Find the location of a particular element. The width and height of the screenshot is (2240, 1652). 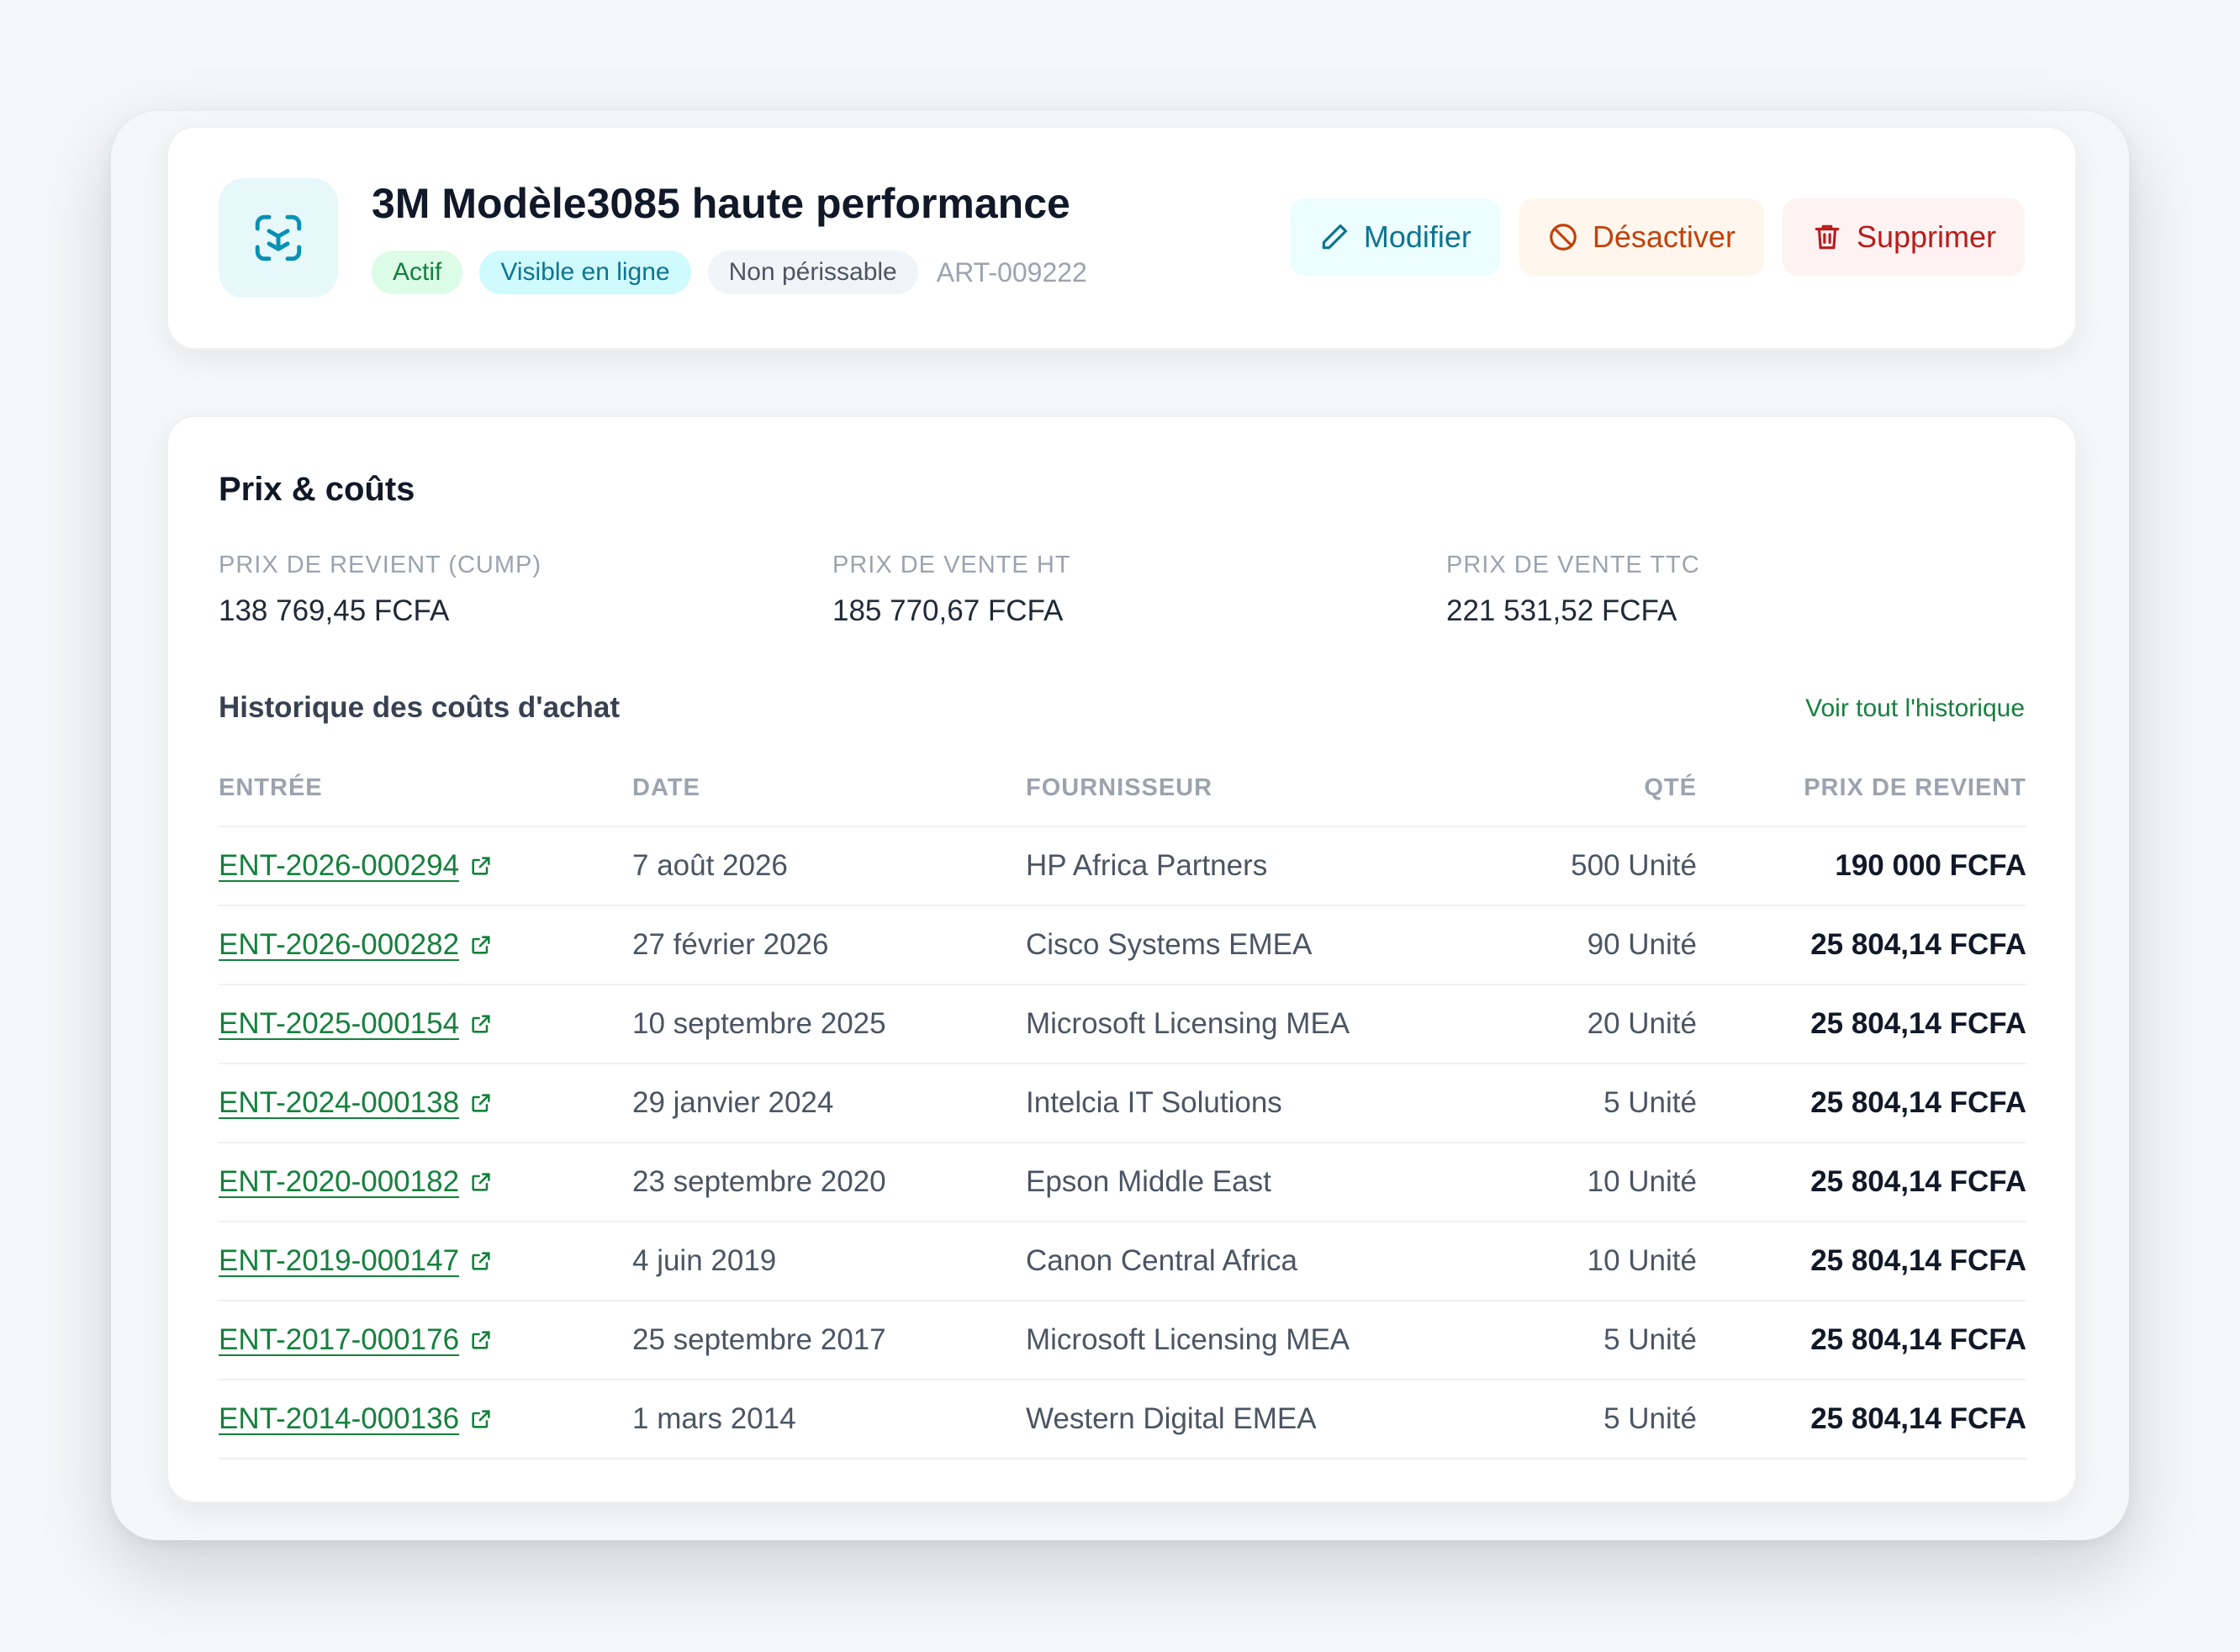

sale-price-ht-value: 185 770,67 FCFA is located at coordinates (948, 610).